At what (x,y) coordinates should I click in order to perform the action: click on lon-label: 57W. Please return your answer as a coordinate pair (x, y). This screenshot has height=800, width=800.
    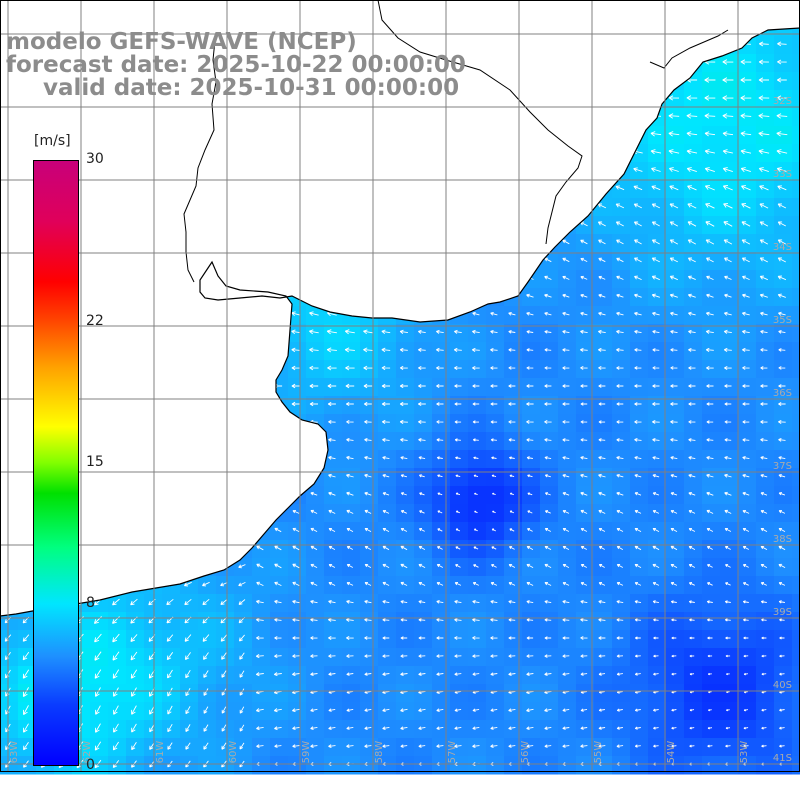
    Looking at the image, I should click on (452, 752).